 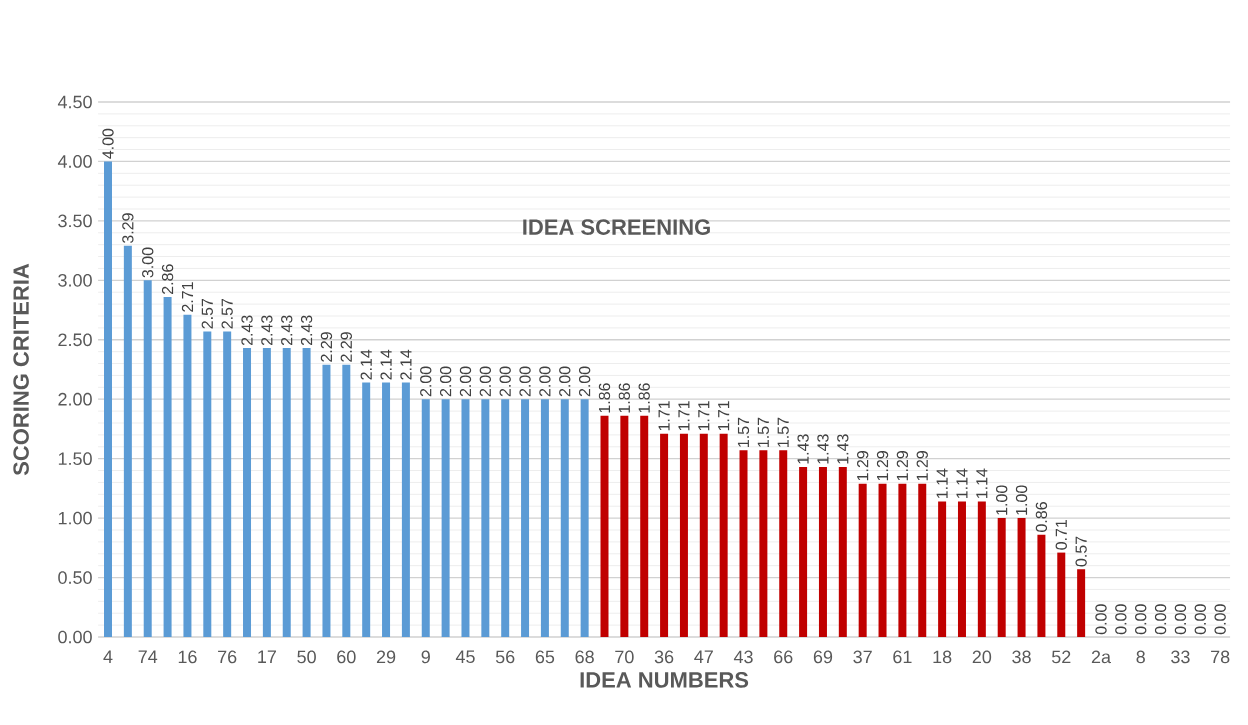 I want to click on x-tick-label: 37, so click(x=862, y=657).